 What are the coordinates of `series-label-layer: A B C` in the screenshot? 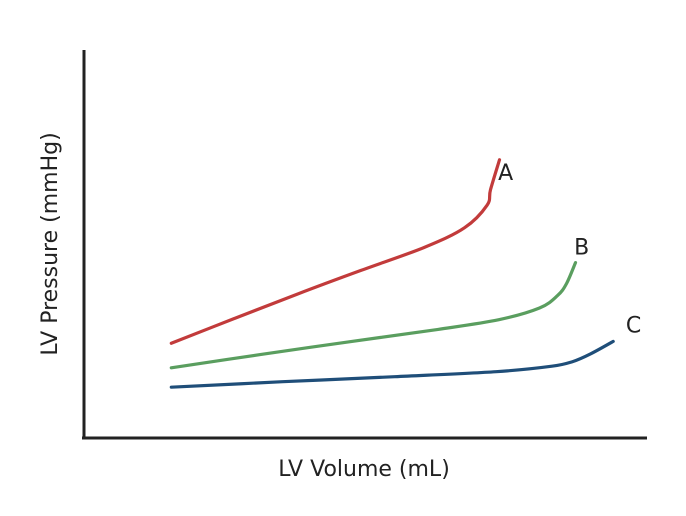 It's located at (569, 249).